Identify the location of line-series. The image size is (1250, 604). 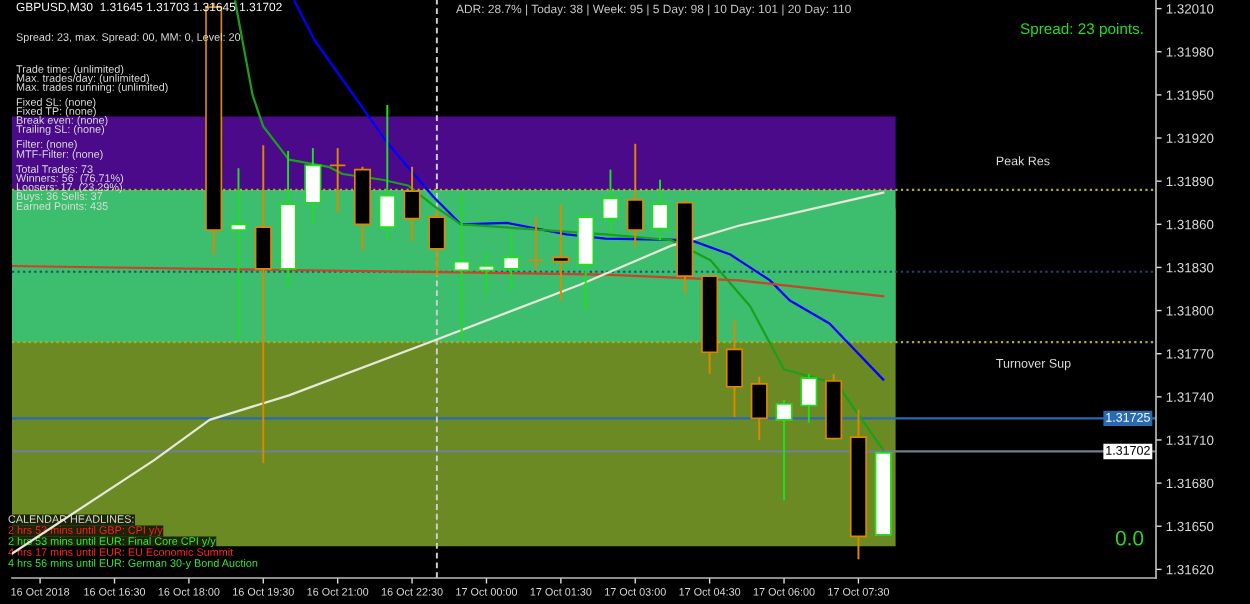
(448, 281).